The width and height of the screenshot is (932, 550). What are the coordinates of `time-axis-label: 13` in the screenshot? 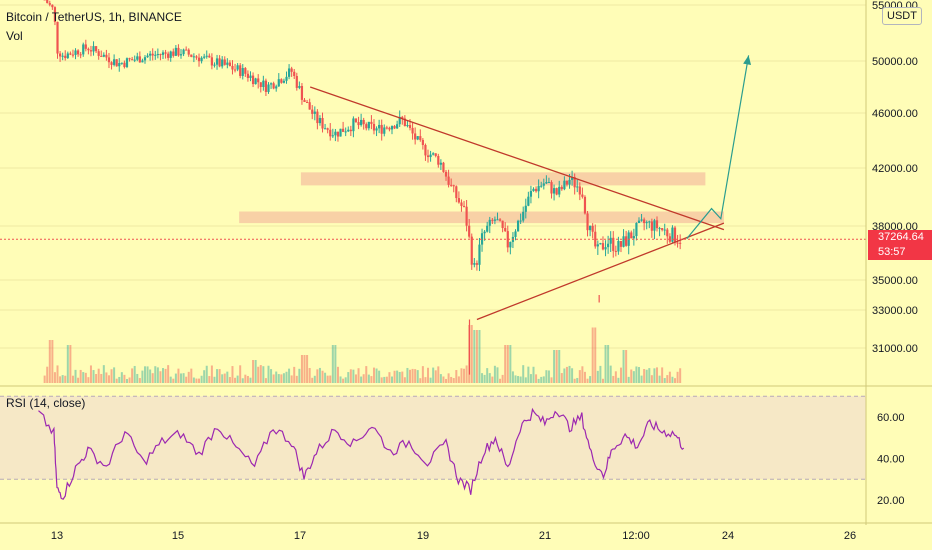 It's located at (57, 536).